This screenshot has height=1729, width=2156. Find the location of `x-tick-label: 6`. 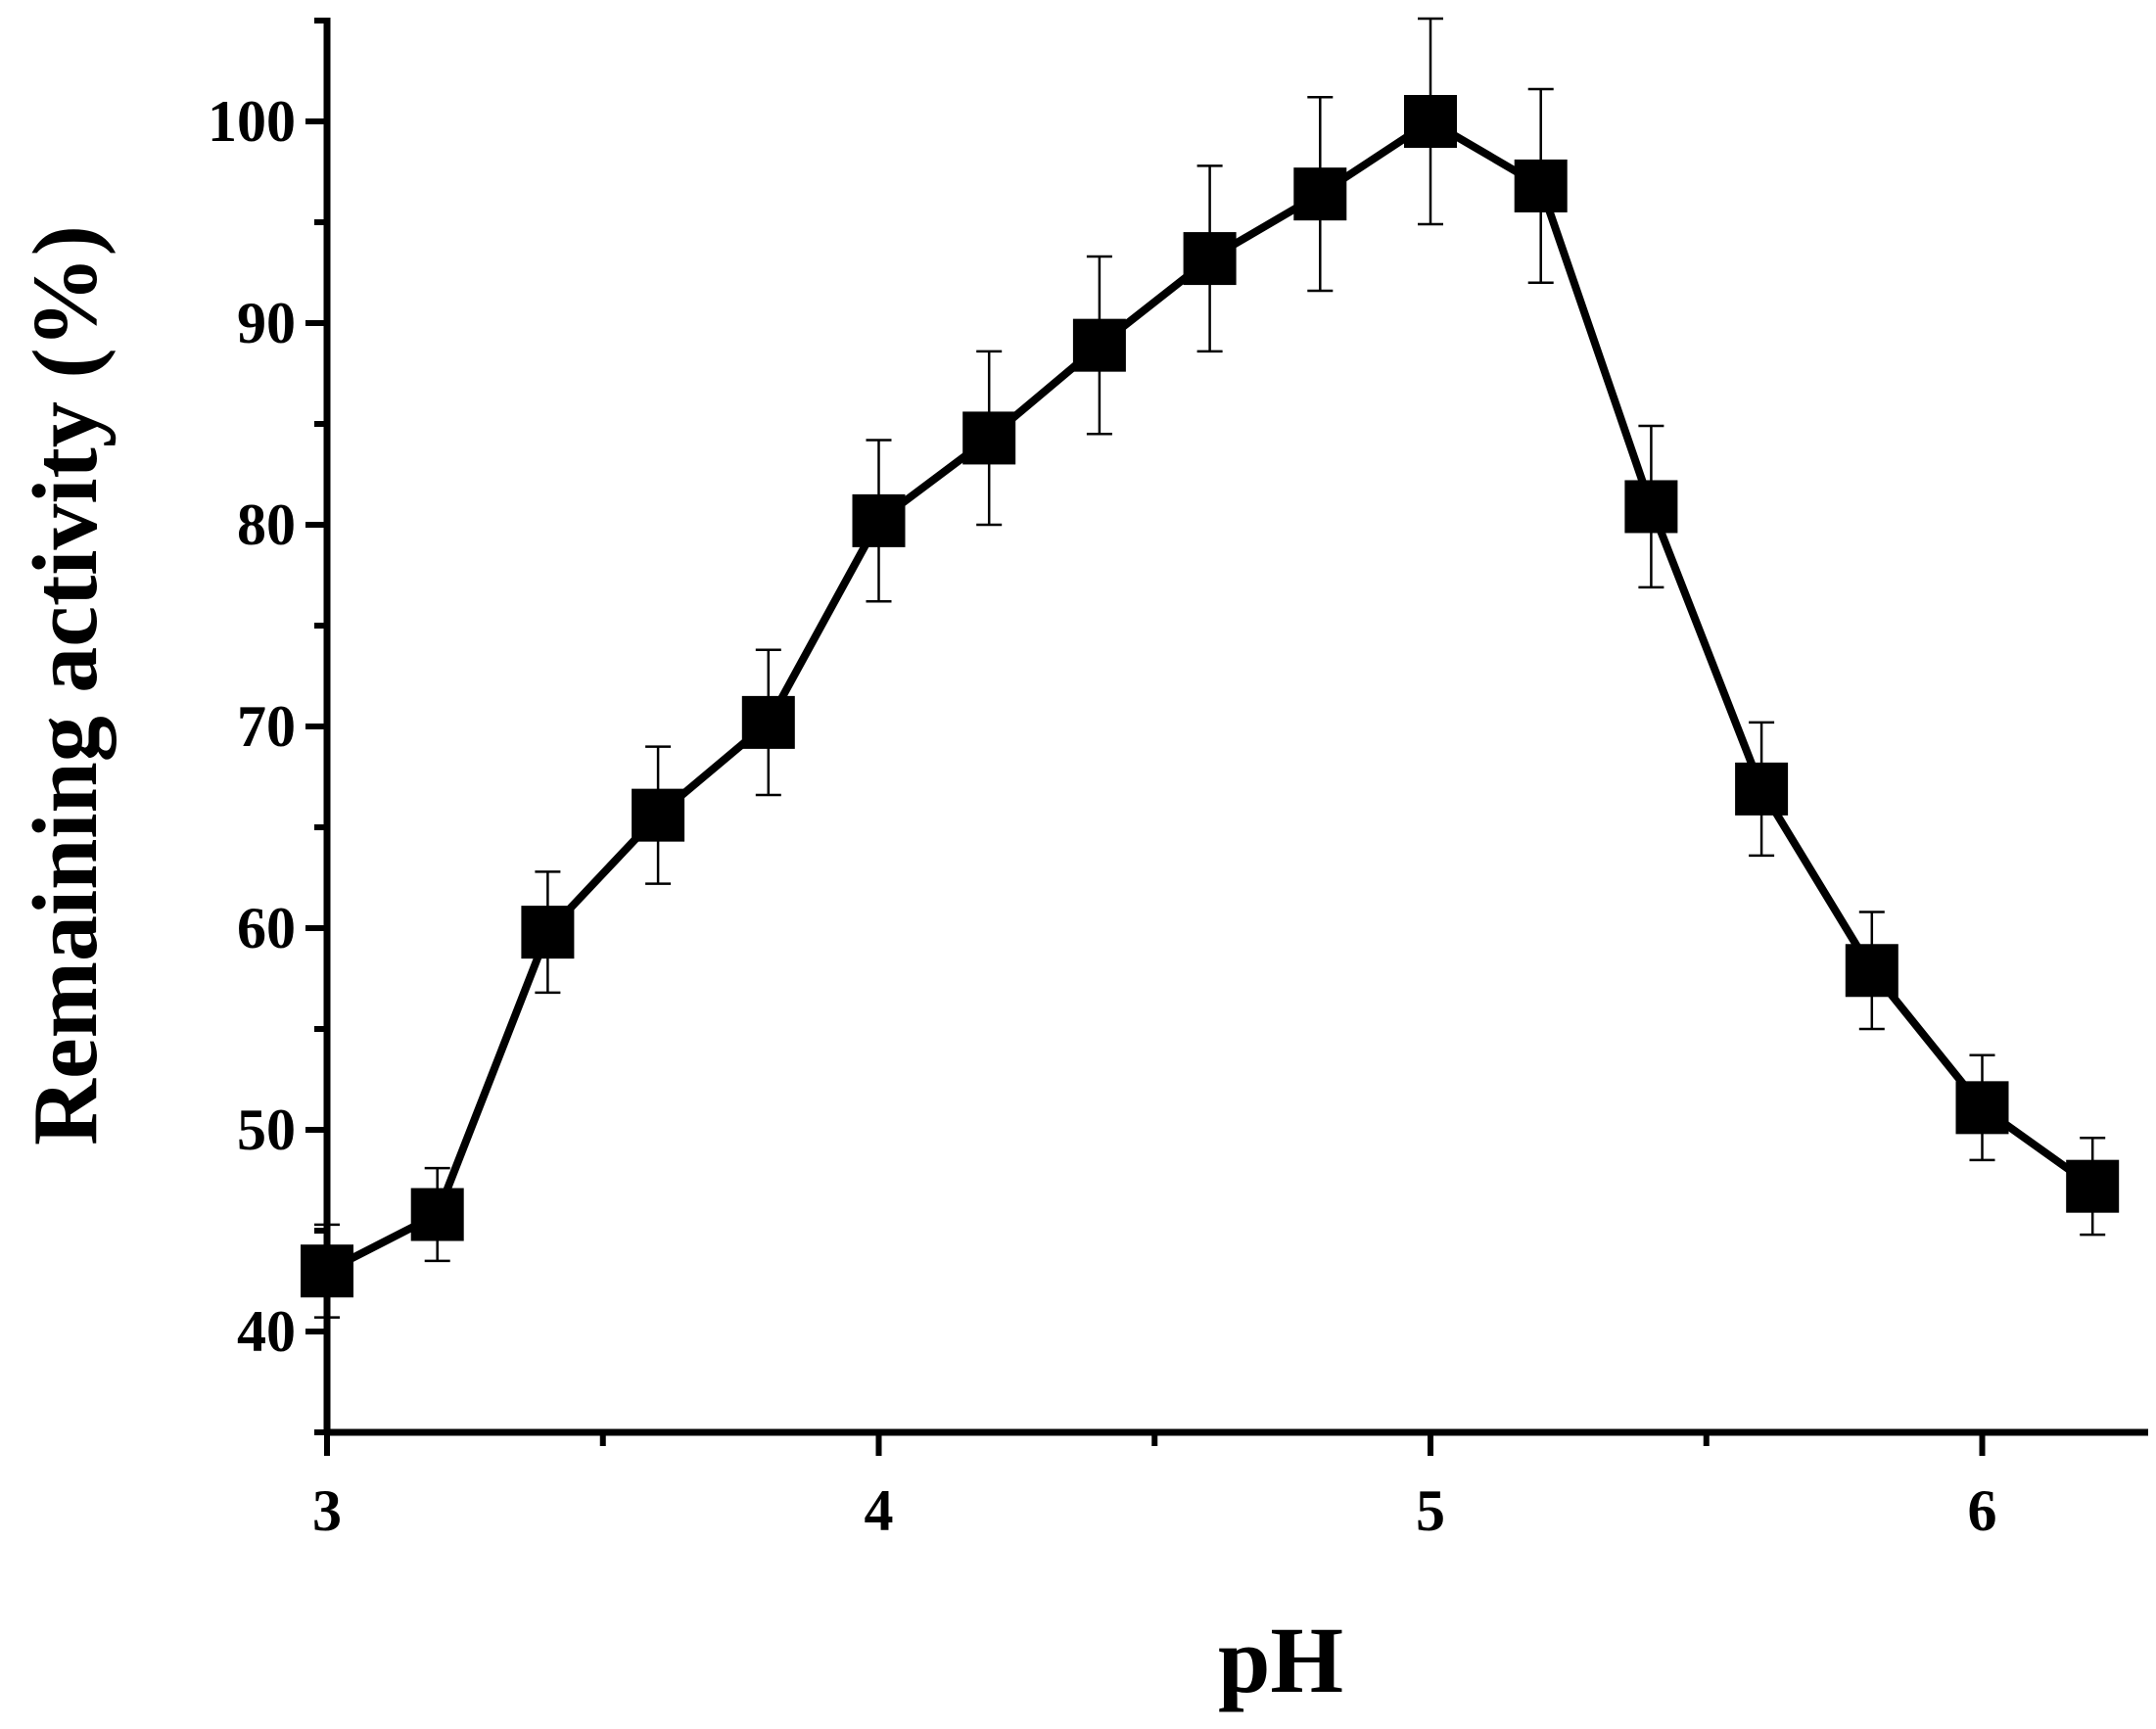

x-tick-label: 6 is located at coordinates (1983, 1510).